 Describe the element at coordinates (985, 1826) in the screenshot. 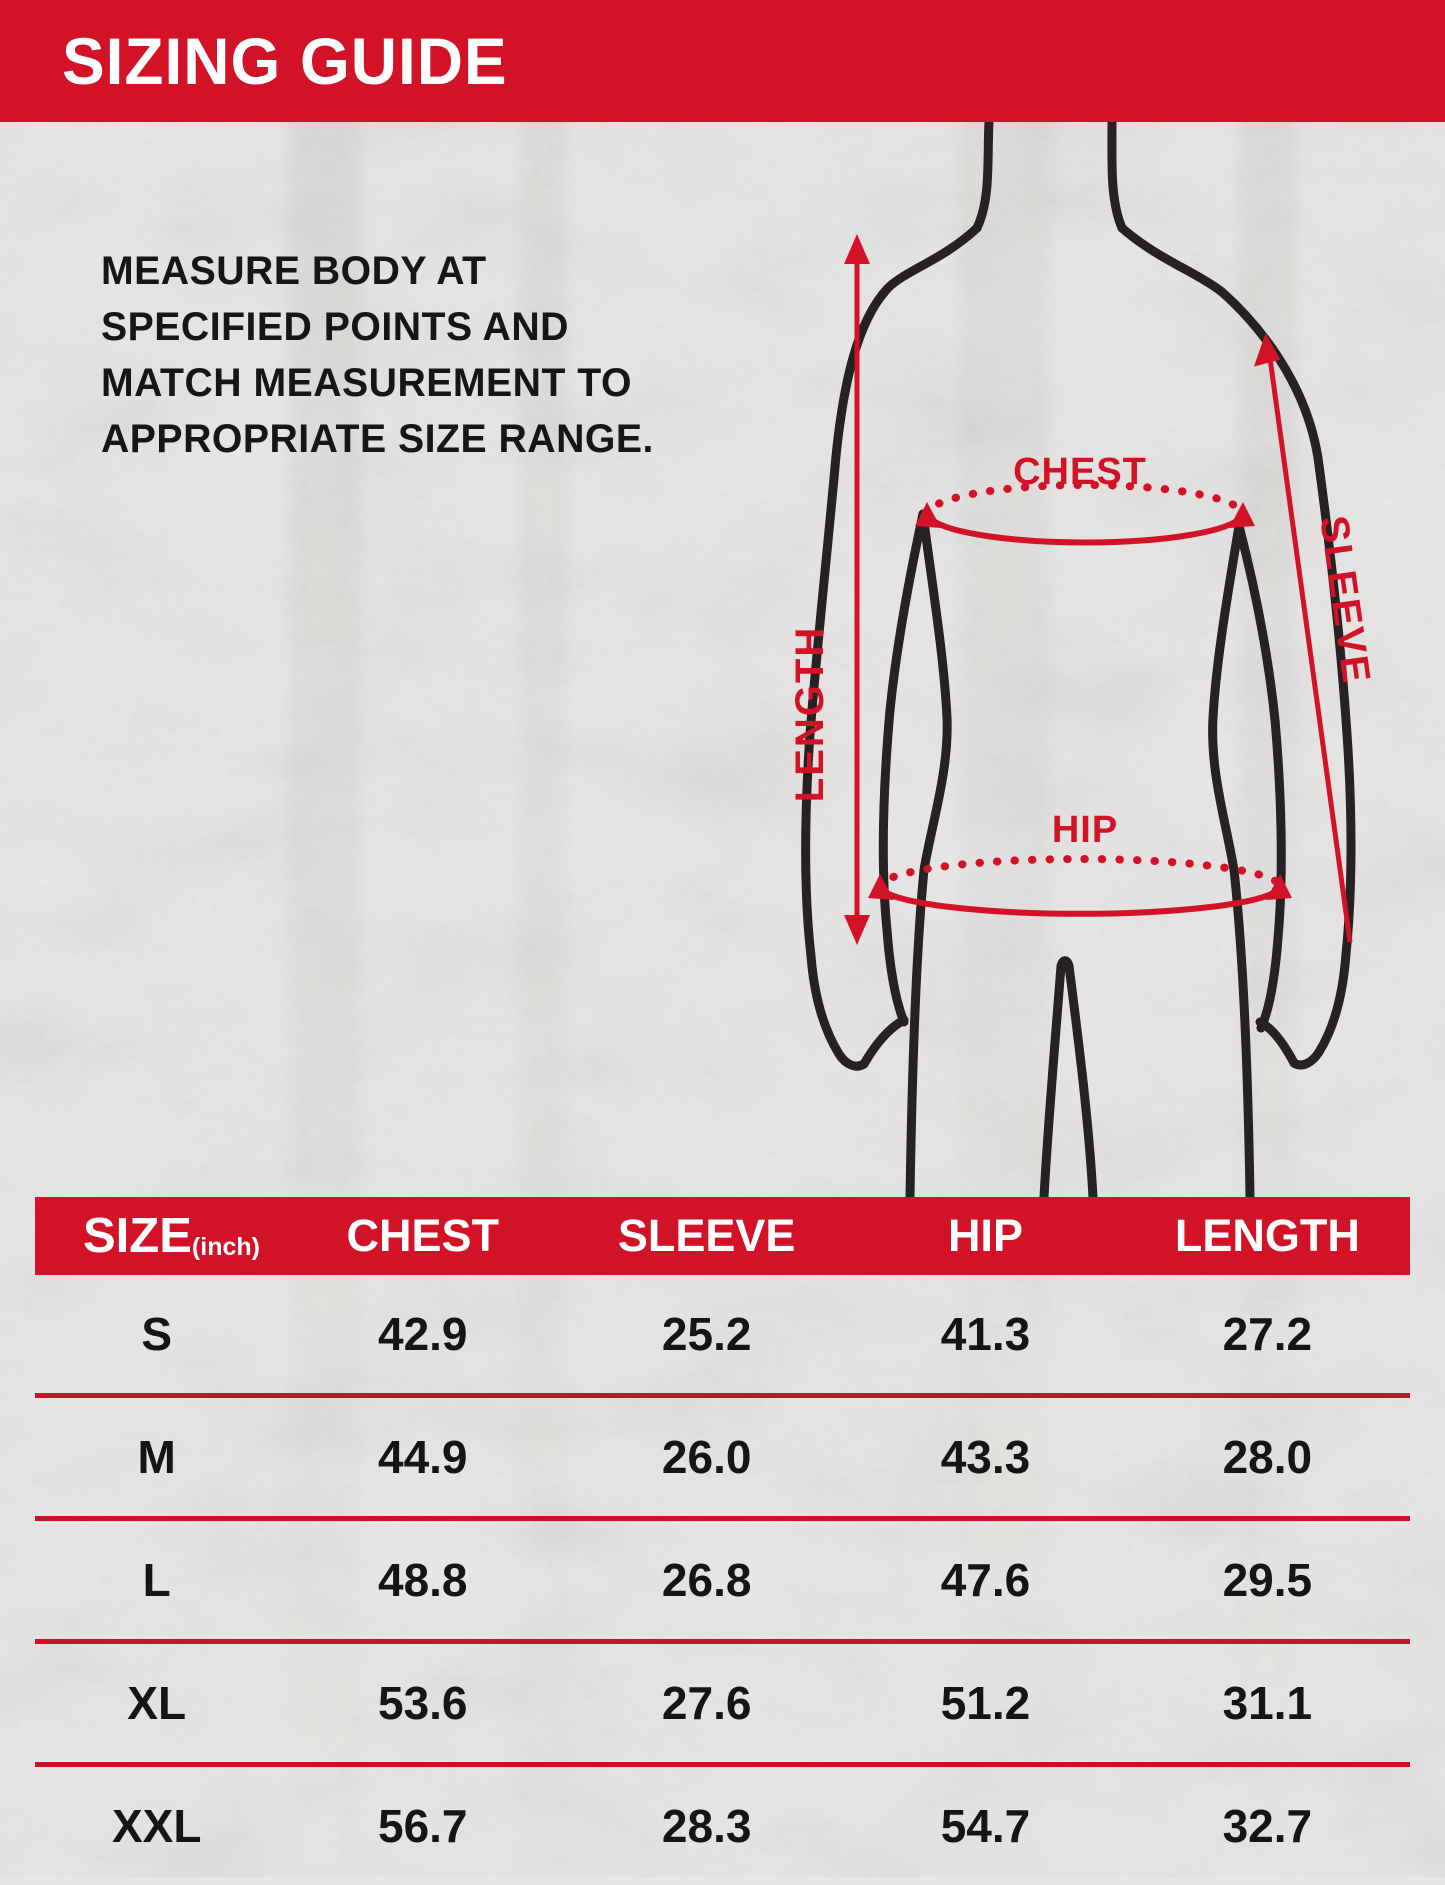

I see `hip-cell: 54.7` at that location.